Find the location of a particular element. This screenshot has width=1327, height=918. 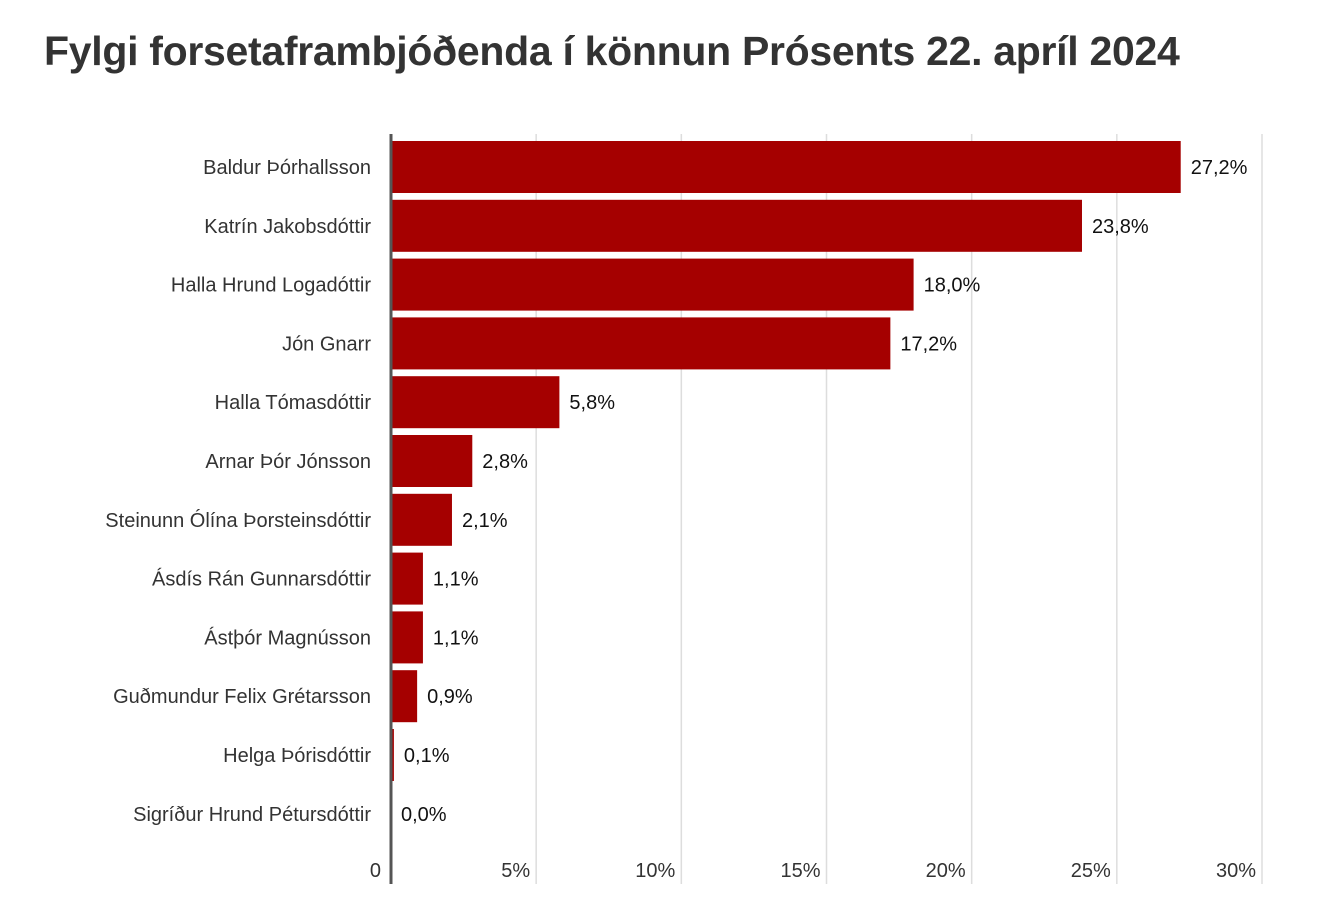

category-label: Ástþór Magnússon is located at coordinates (287, 637).